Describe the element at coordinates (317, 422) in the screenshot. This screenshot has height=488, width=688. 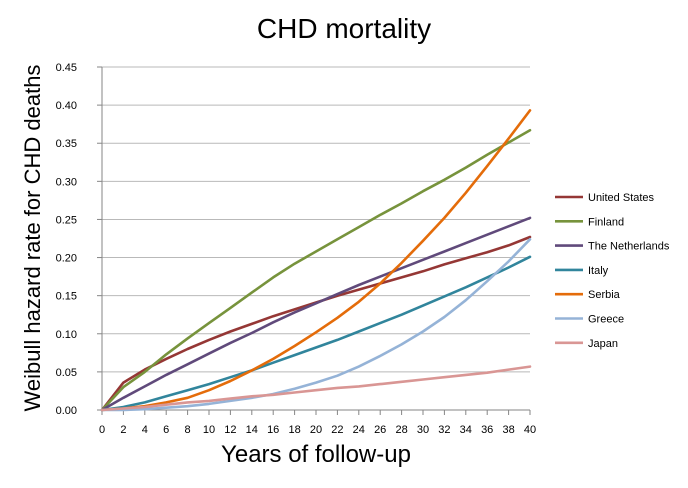
I see `x-axis: 0 2 4 6 8 10 12 14 16 18 20 22 24 26 28 30 32 34 36 38 40` at that location.